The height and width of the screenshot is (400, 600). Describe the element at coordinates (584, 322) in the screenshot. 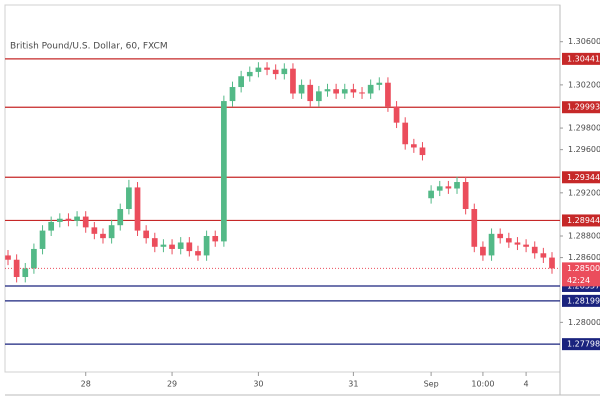

I see `y-tick-label: 1.28000` at that location.